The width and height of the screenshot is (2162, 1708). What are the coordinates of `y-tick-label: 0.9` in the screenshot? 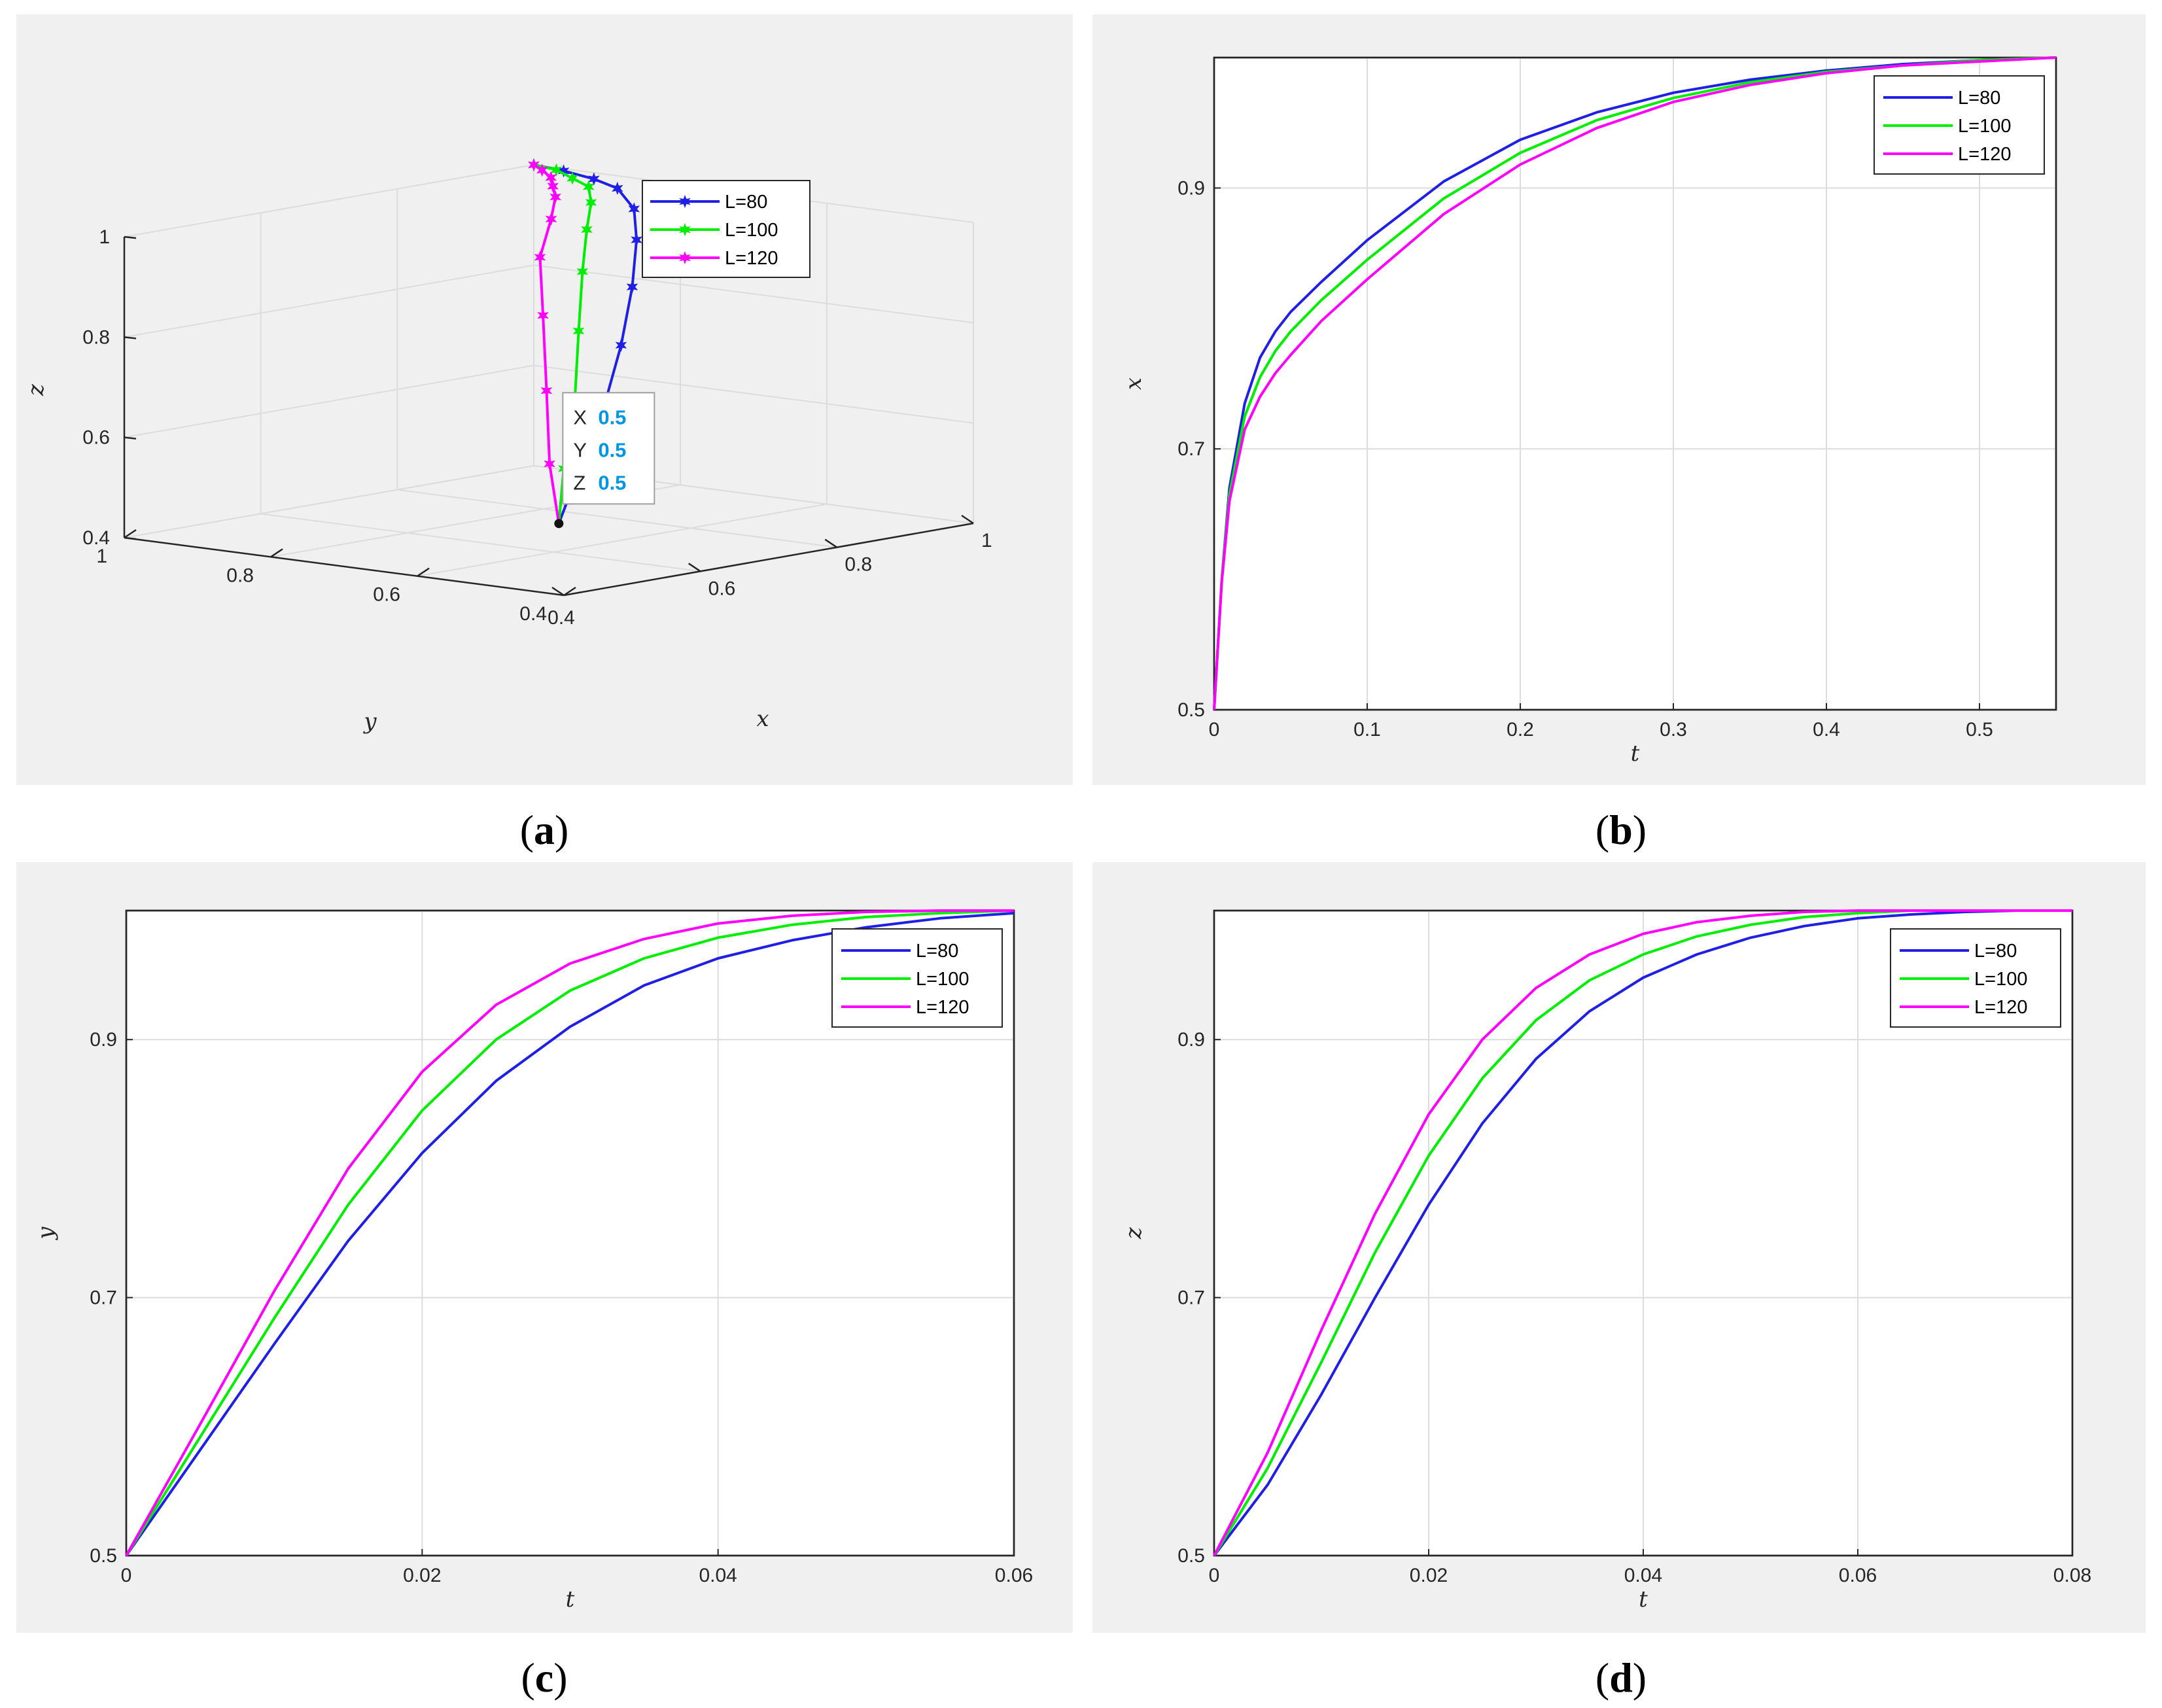 It's located at (1191, 1040).